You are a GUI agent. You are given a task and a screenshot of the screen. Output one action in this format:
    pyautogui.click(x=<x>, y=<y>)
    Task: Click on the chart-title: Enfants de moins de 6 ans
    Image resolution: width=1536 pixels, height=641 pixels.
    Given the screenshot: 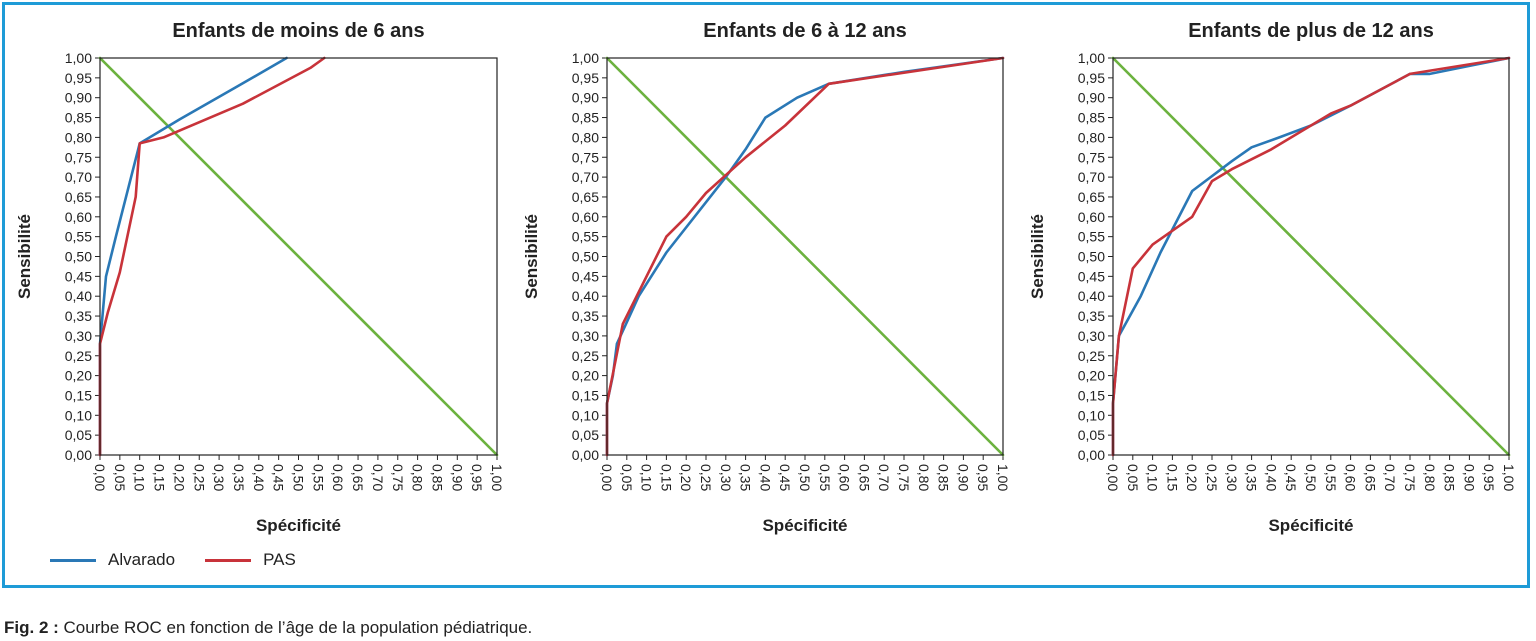 What is the action you would take?
    pyautogui.click(x=298, y=31)
    